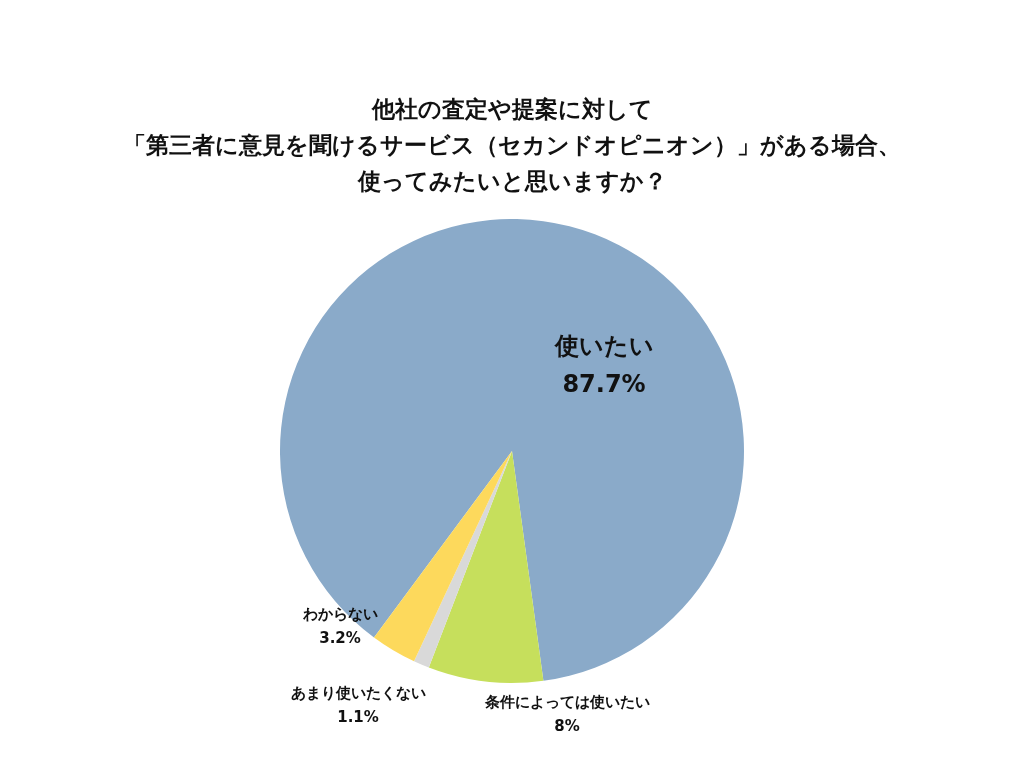 The height and width of the screenshot is (768, 1024). I want to click on text: 使ってみたいと思いますか？, so click(512, 181).